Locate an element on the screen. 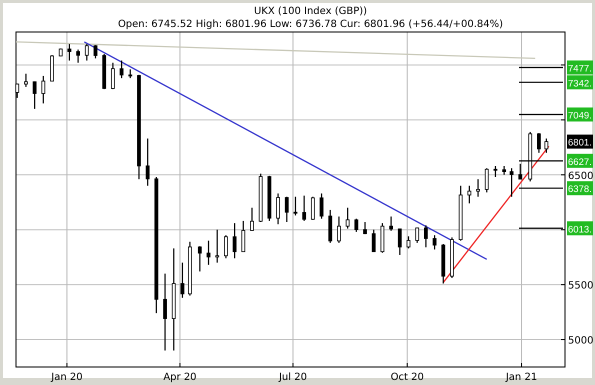  y-tick-label: 6500 is located at coordinates (581, 176).